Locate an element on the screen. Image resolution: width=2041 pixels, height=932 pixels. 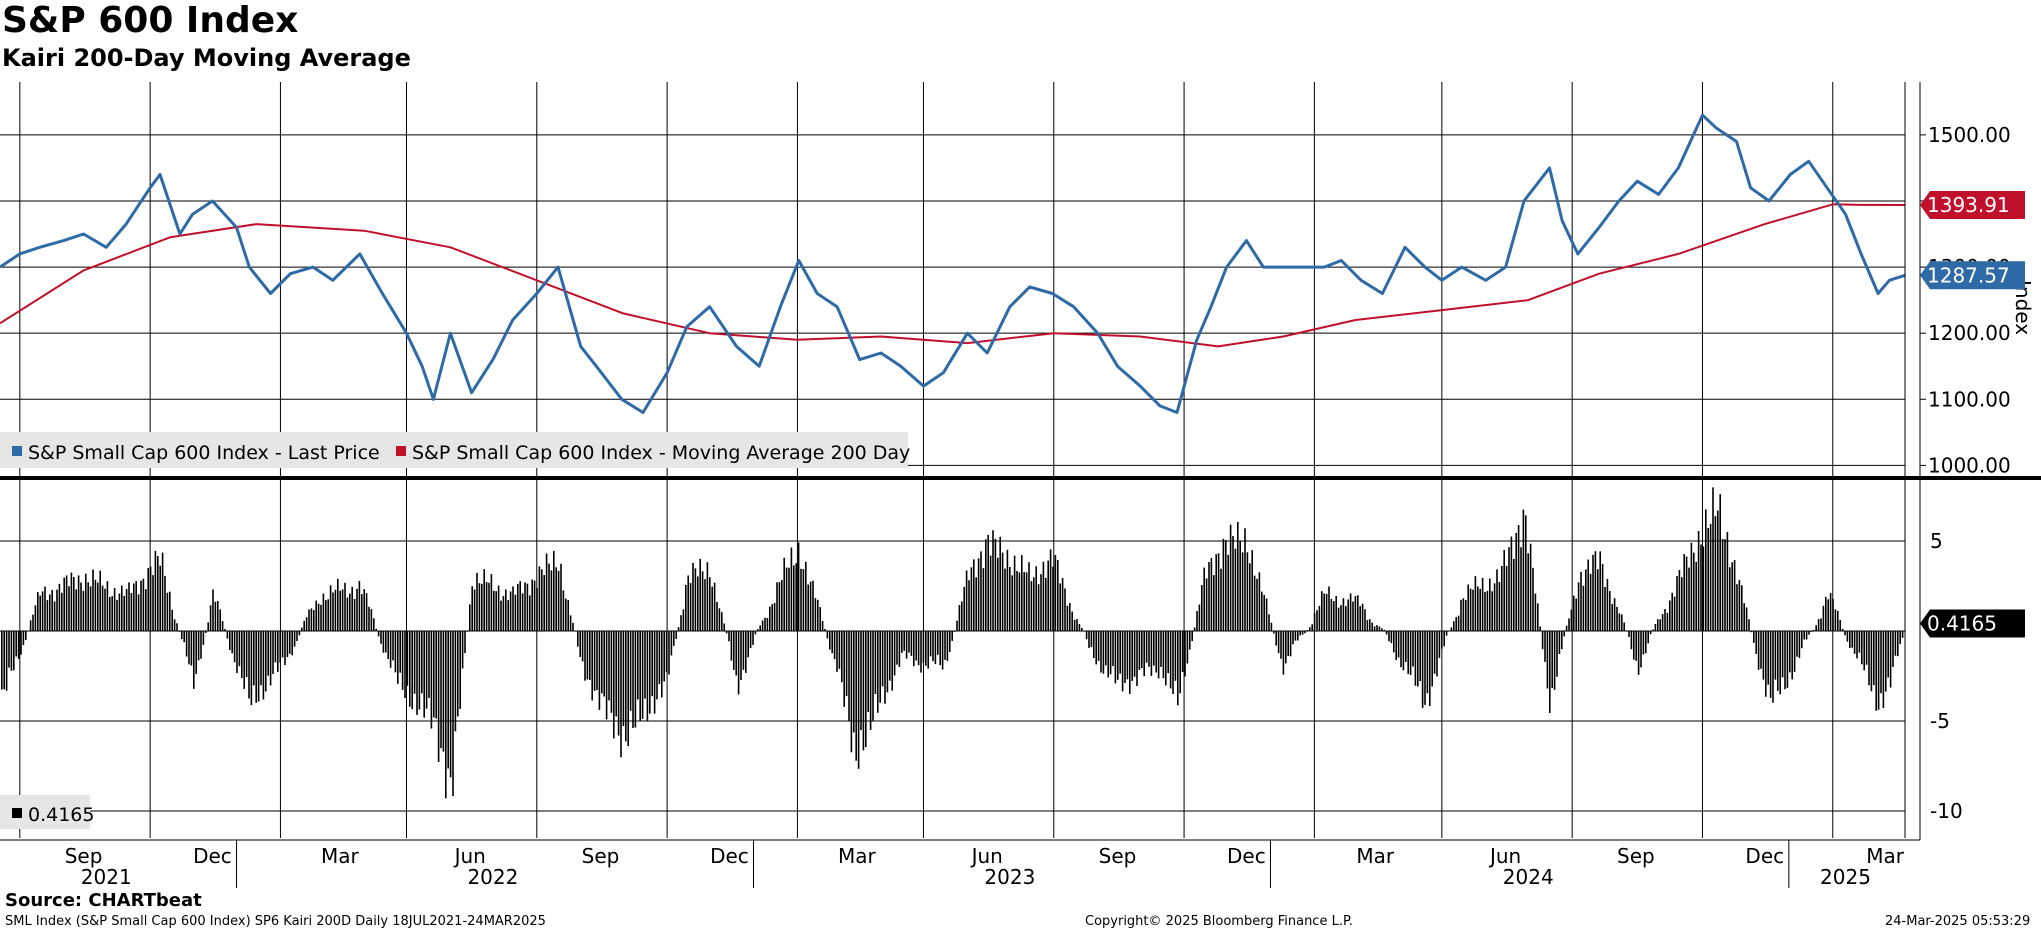
tag-label: 1393.91 is located at coordinates (1968, 205).